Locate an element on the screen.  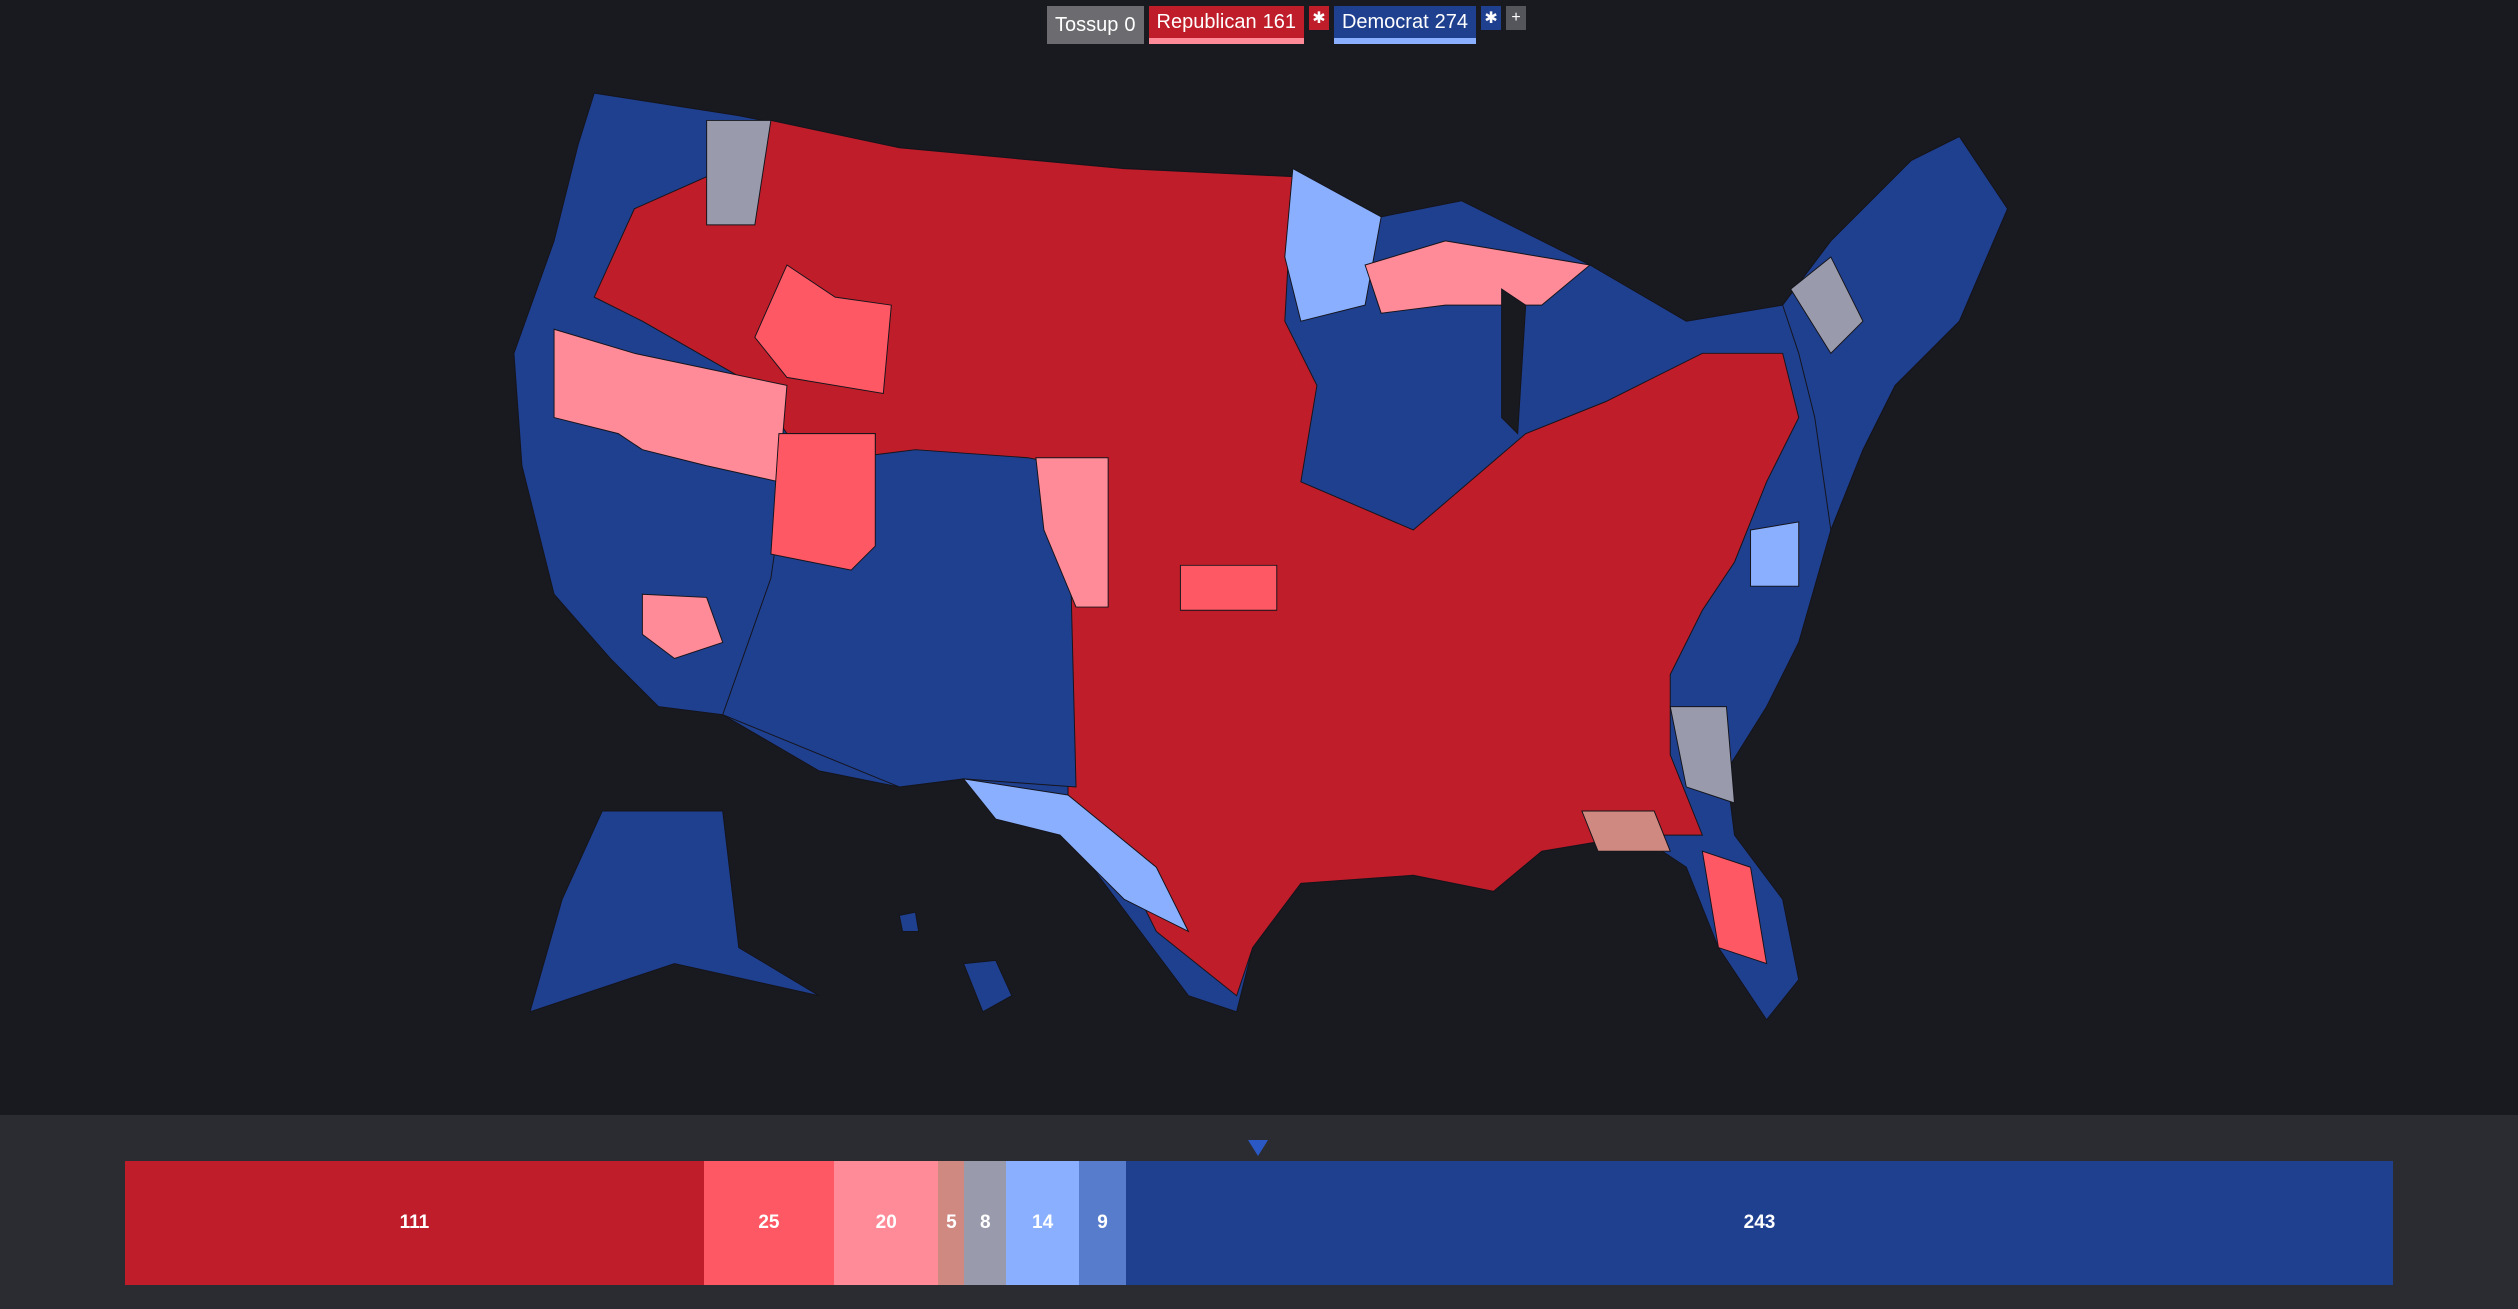
segment-label: 14 is located at coordinates (1043, 1222).